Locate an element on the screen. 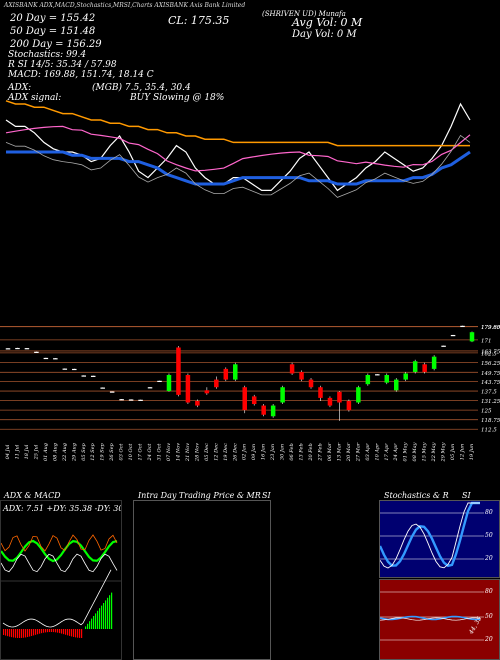  mrsi-tick-80: 80 is located at coordinates (489, 591).